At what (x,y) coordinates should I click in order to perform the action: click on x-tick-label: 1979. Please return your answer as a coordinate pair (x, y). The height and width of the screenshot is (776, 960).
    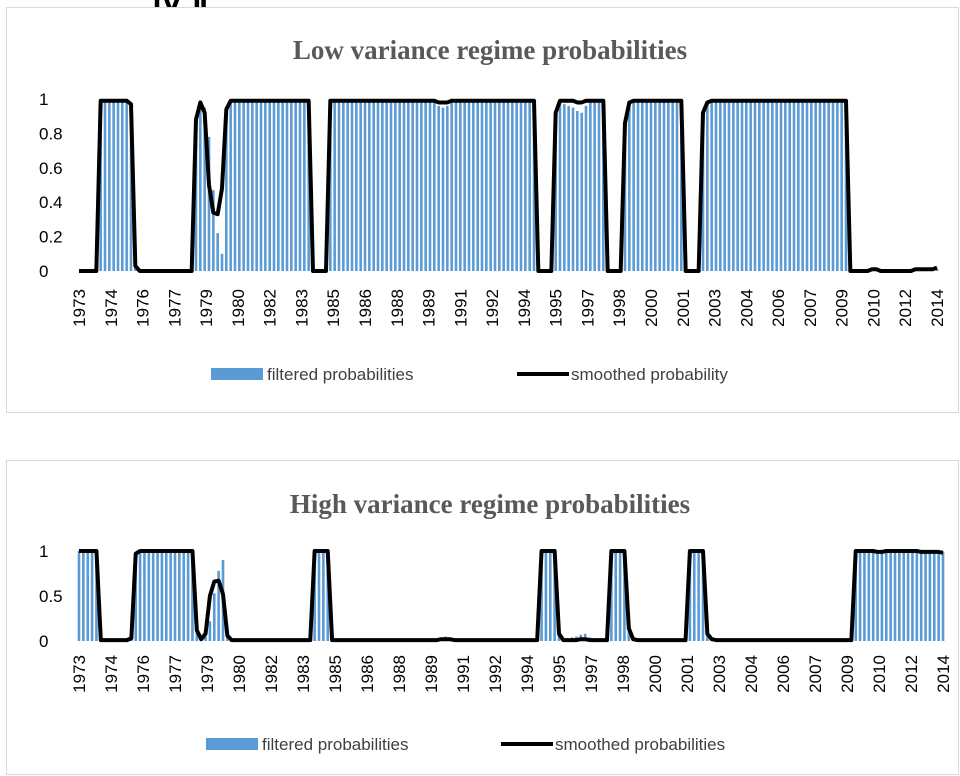
    Looking at the image, I should click on (207, 674).